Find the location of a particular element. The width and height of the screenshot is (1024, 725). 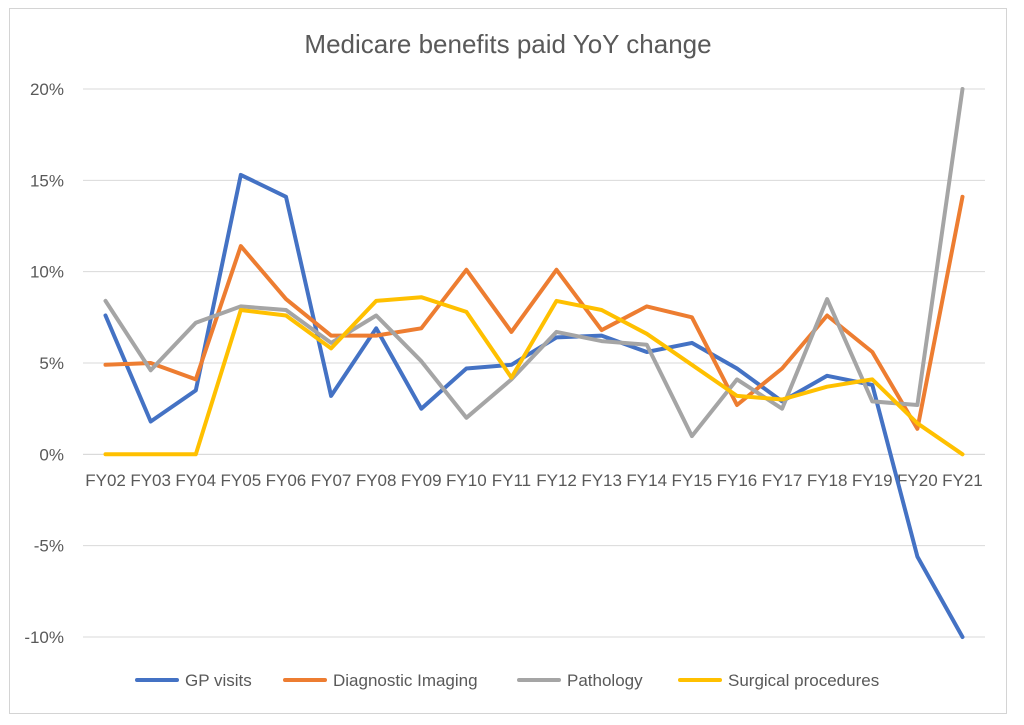

x-tick-label: FY05 is located at coordinates (241, 480).